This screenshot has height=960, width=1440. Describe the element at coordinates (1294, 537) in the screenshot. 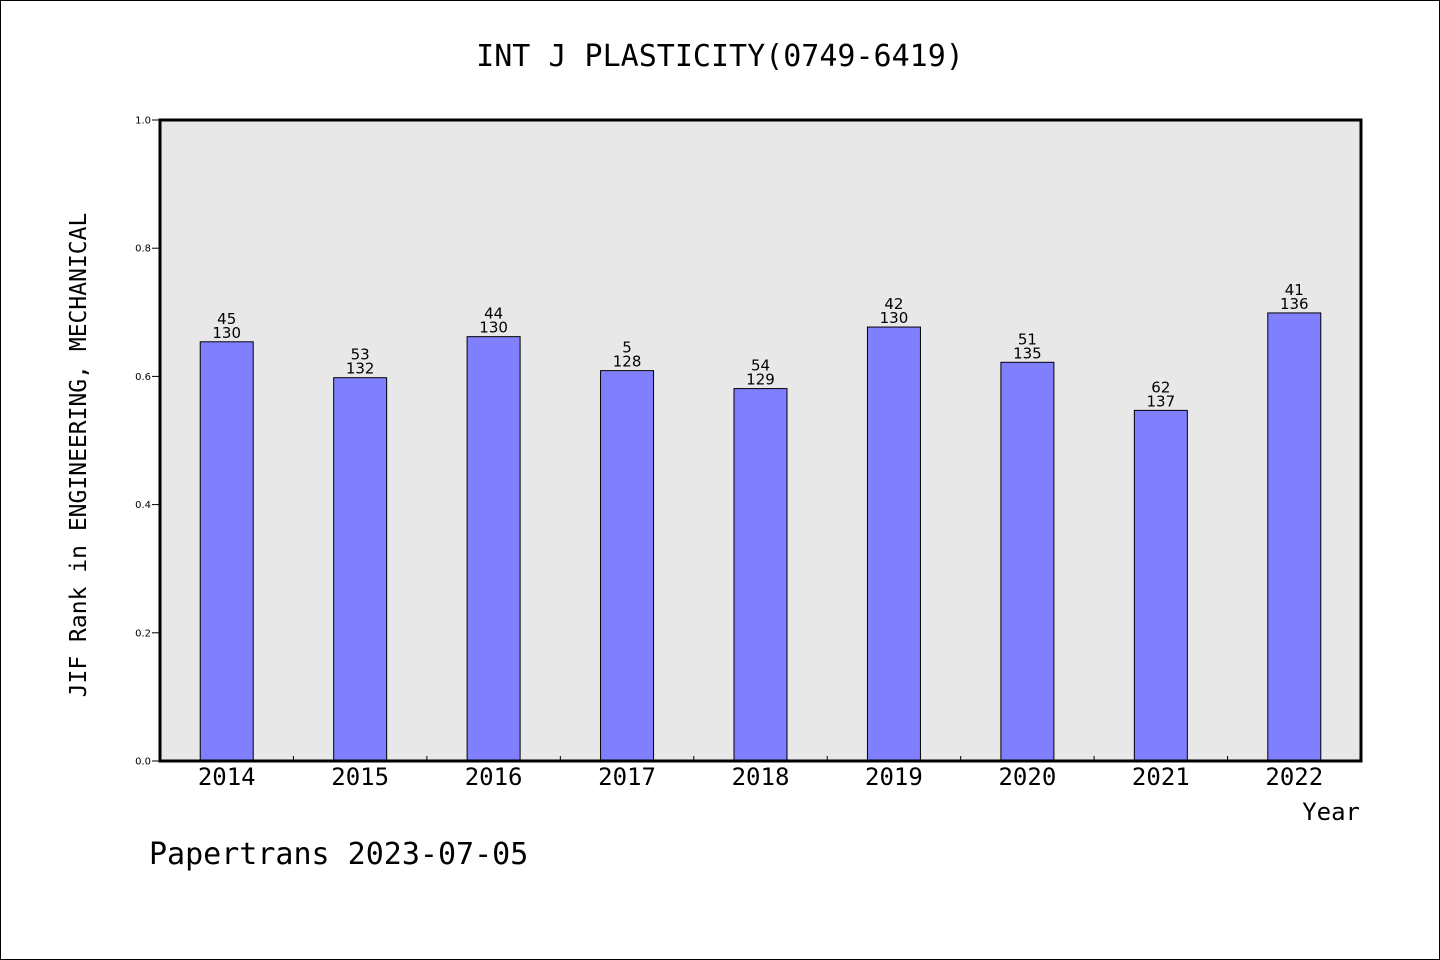

I see `bar-2022` at that location.